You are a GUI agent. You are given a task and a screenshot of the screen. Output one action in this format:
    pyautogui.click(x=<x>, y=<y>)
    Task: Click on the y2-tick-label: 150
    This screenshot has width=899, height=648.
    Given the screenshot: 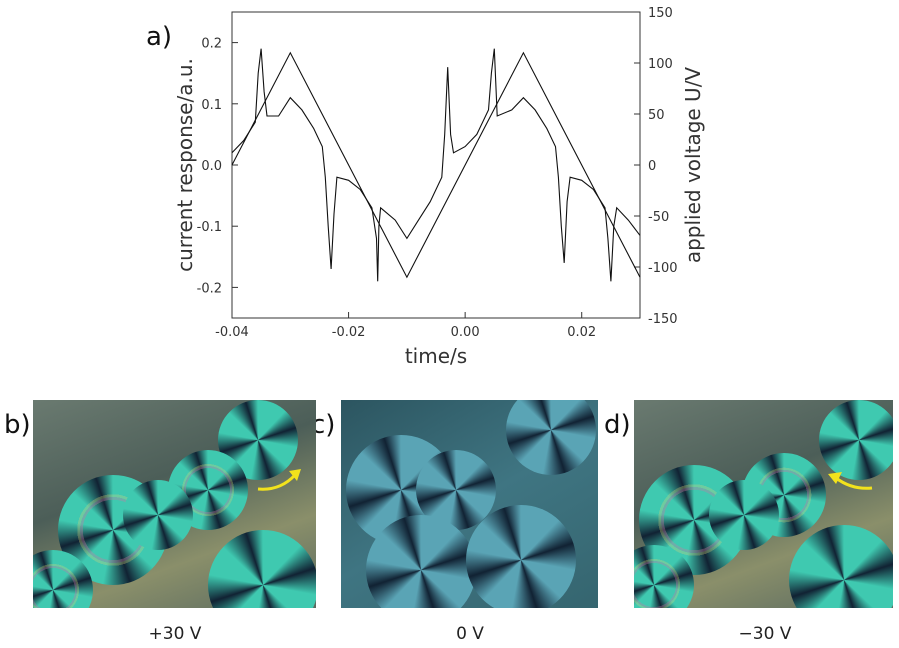 What is the action you would take?
    pyautogui.click(x=660, y=13)
    